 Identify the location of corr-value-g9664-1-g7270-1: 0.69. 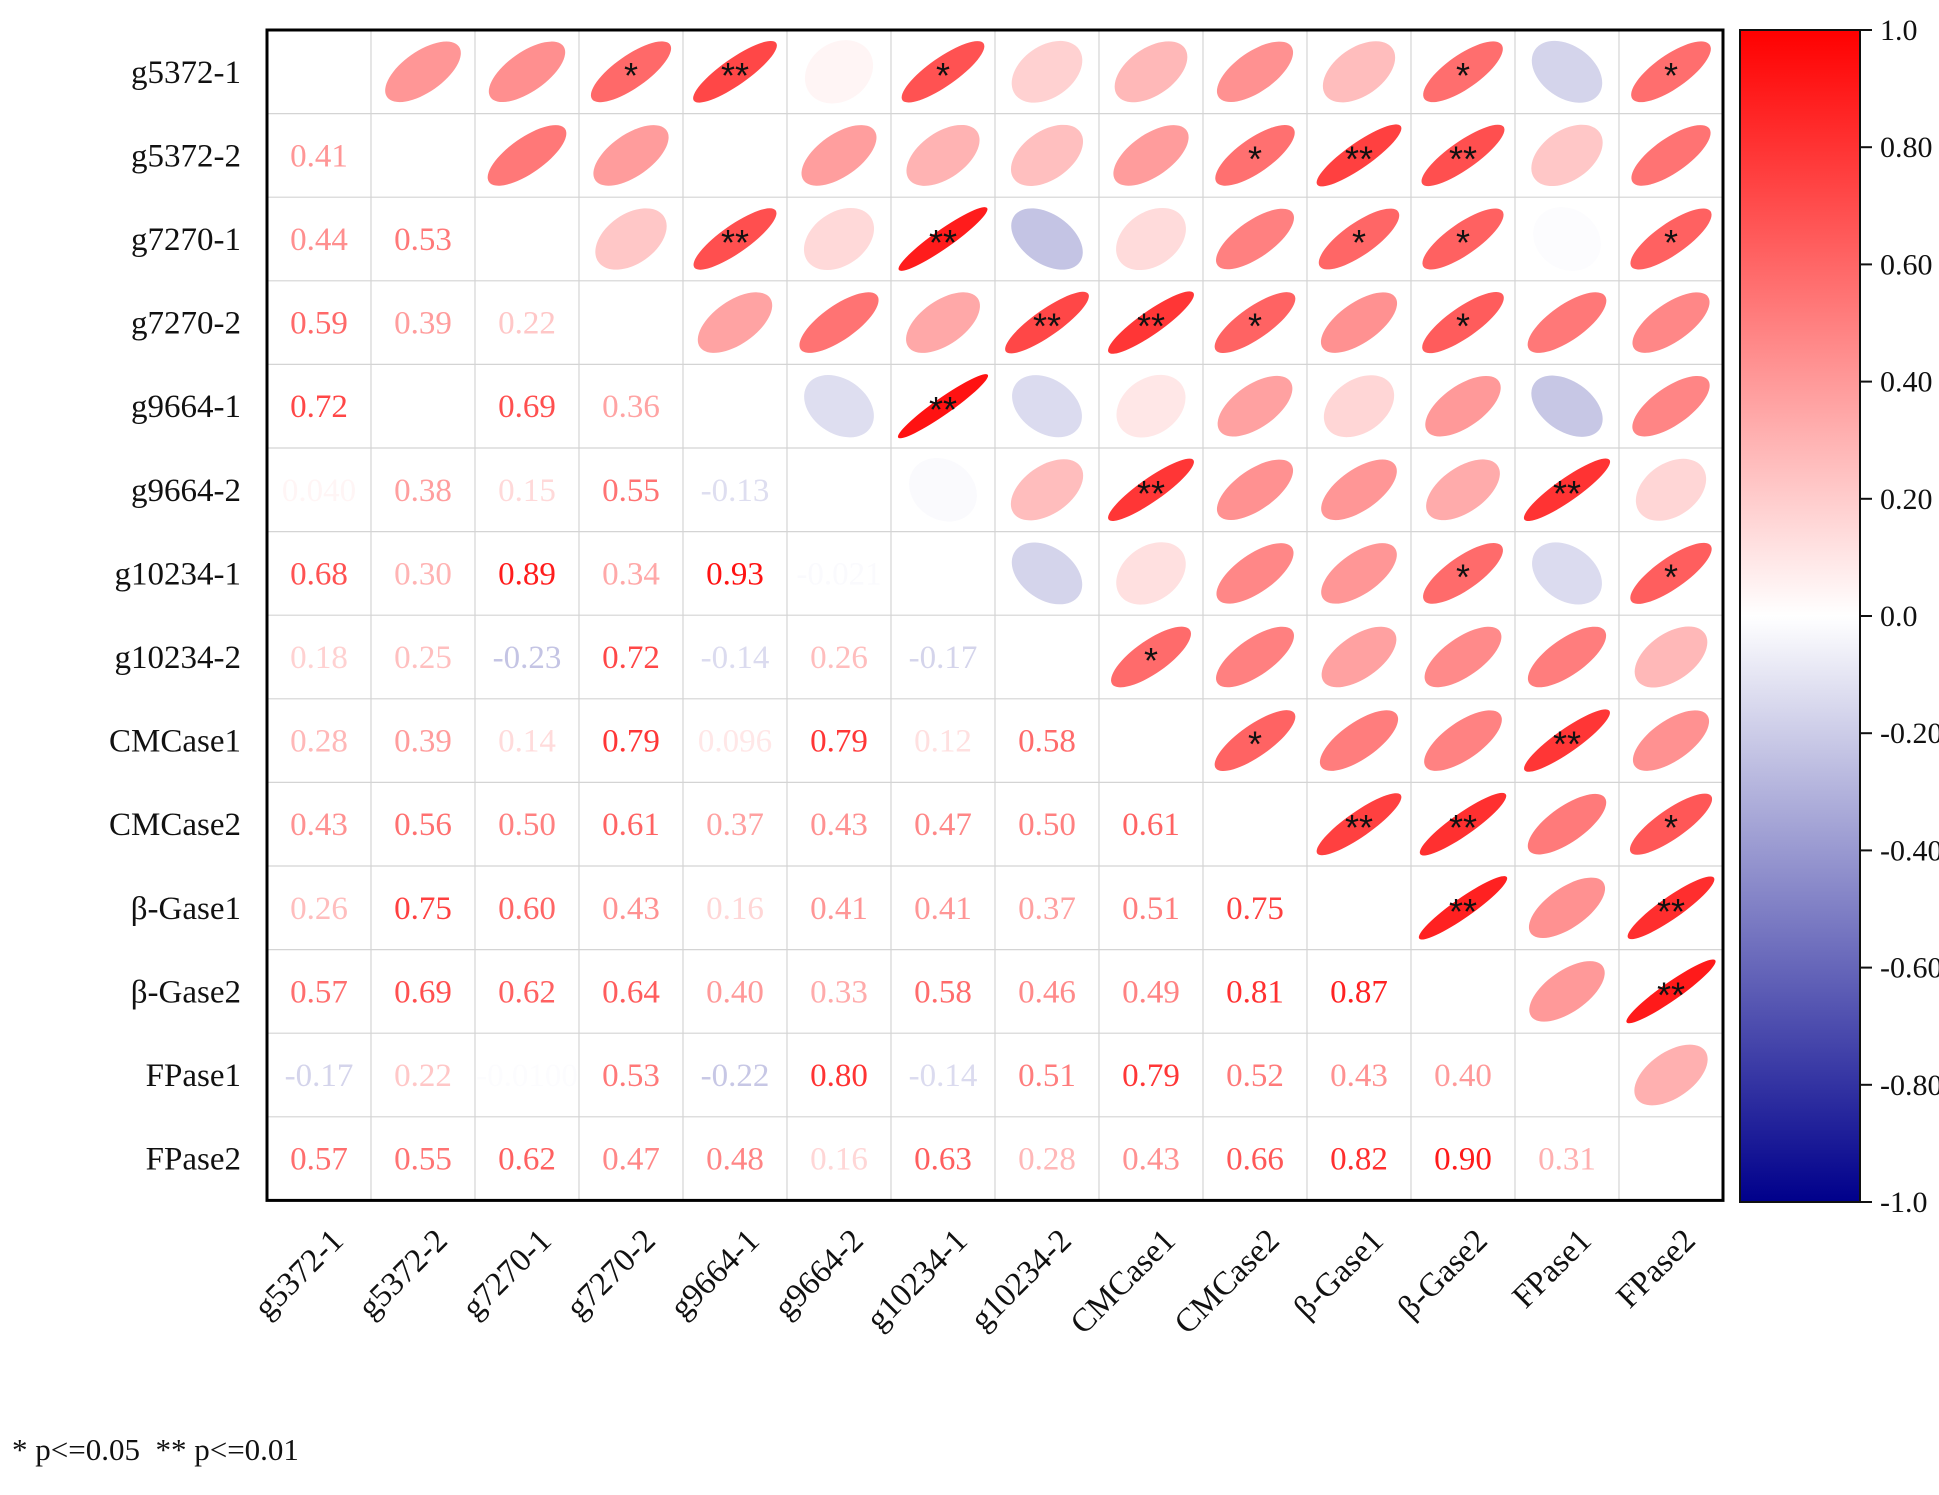
(527, 407).